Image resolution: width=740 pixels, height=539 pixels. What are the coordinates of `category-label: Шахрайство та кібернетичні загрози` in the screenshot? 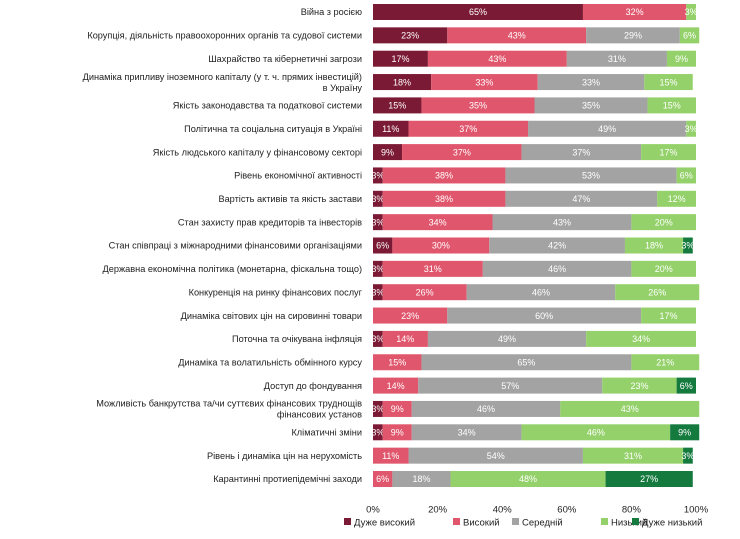 It's located at (285, 59).